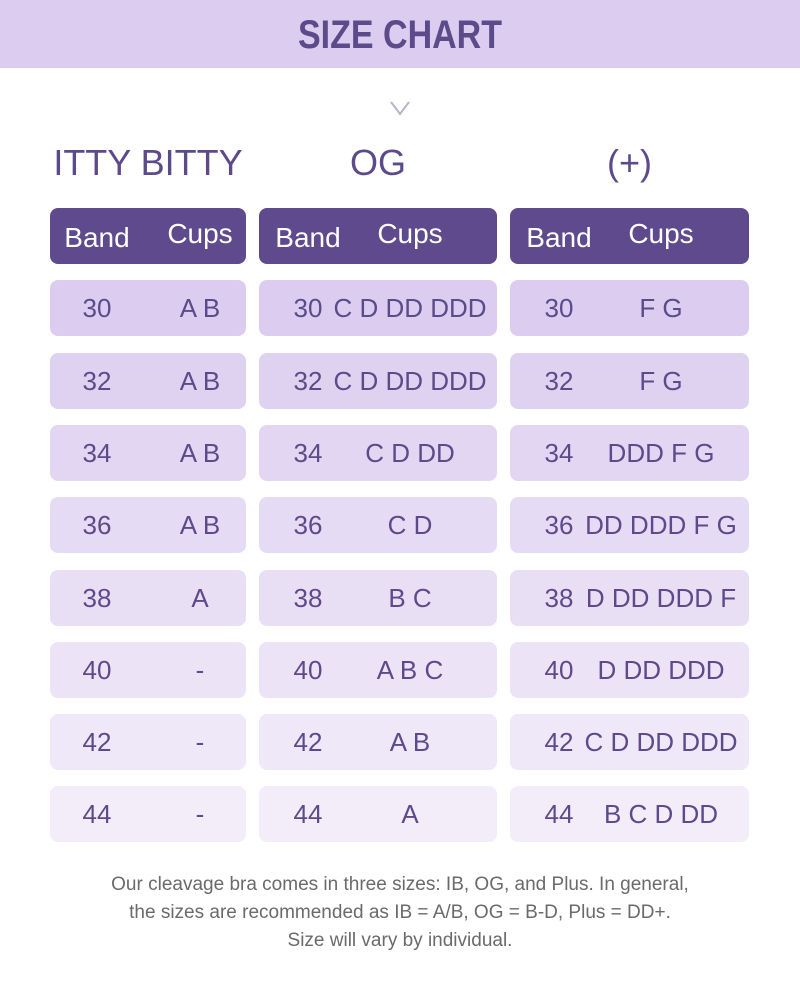 This screenshot has width=800, height=1000. What do you see at coordinates (661, 525) in the screenshot?
I see `cups-cell: DD DDD F G` at bounding box center [661, 525].